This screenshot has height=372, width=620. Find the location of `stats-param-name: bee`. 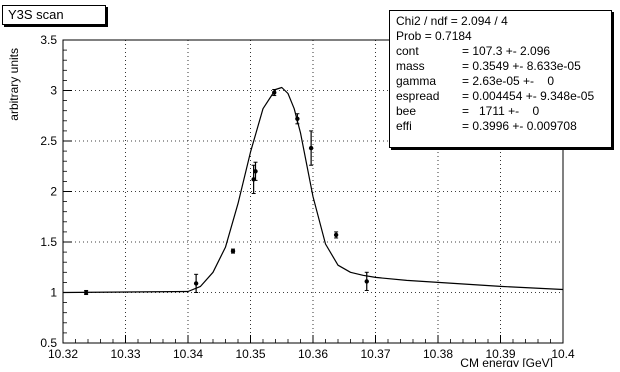

stats-param-name: bee is located at coordinates (406, 111).